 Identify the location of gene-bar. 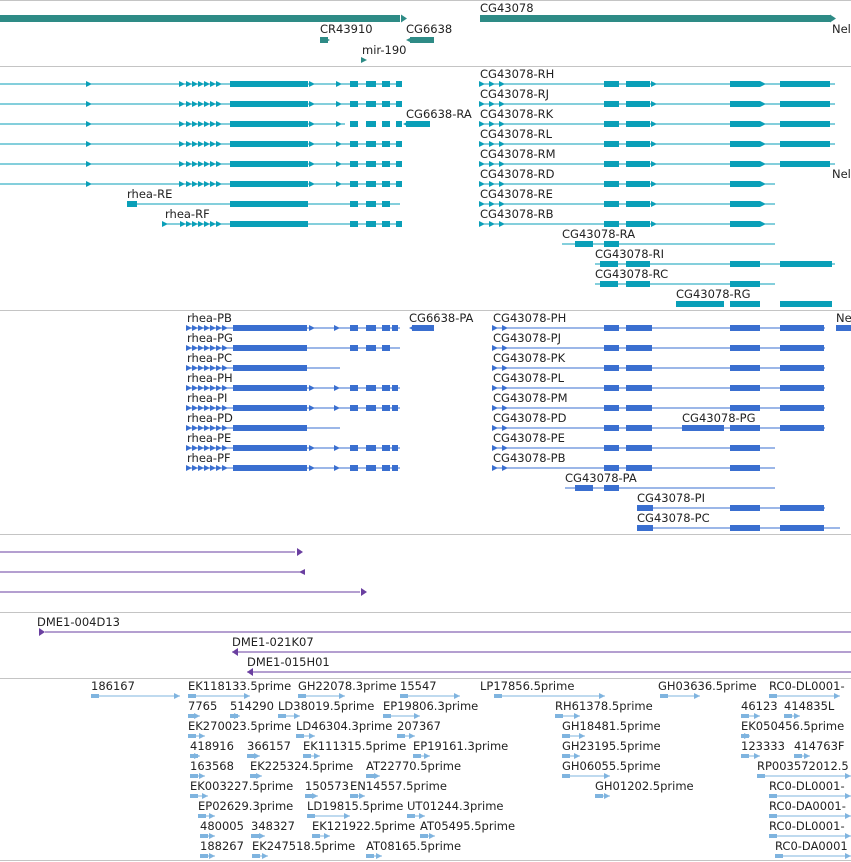
(422, 40).